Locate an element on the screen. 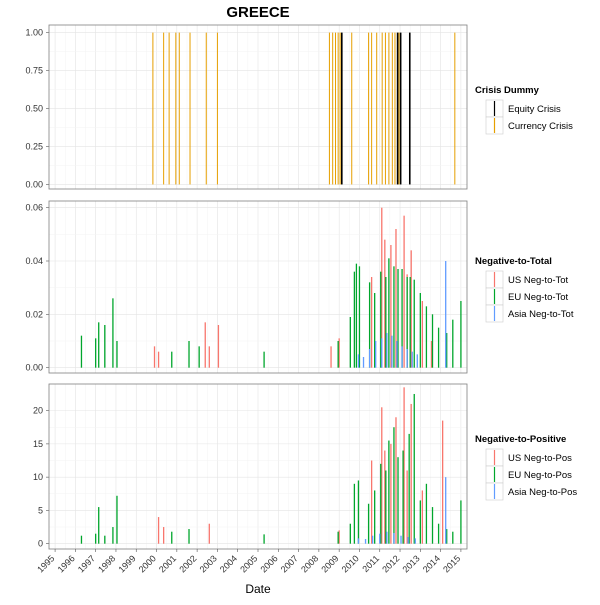 Image resolution: width=600 pixels, height=605 pixels. y-tick-label: 15 is located at coordinates (38, 444).